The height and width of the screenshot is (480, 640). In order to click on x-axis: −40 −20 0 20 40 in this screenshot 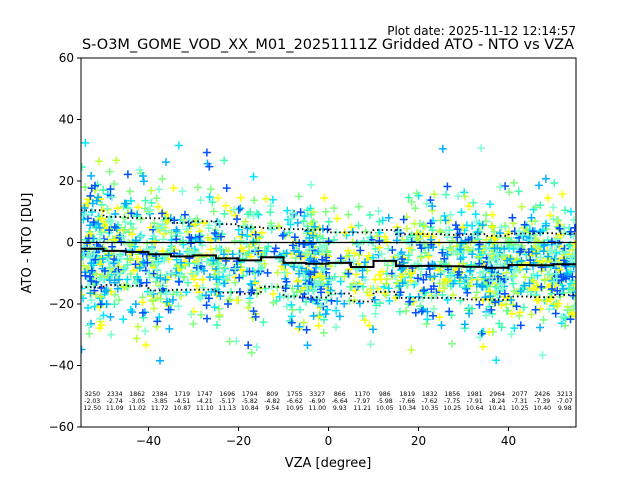, I will do `click(326, 437)`.